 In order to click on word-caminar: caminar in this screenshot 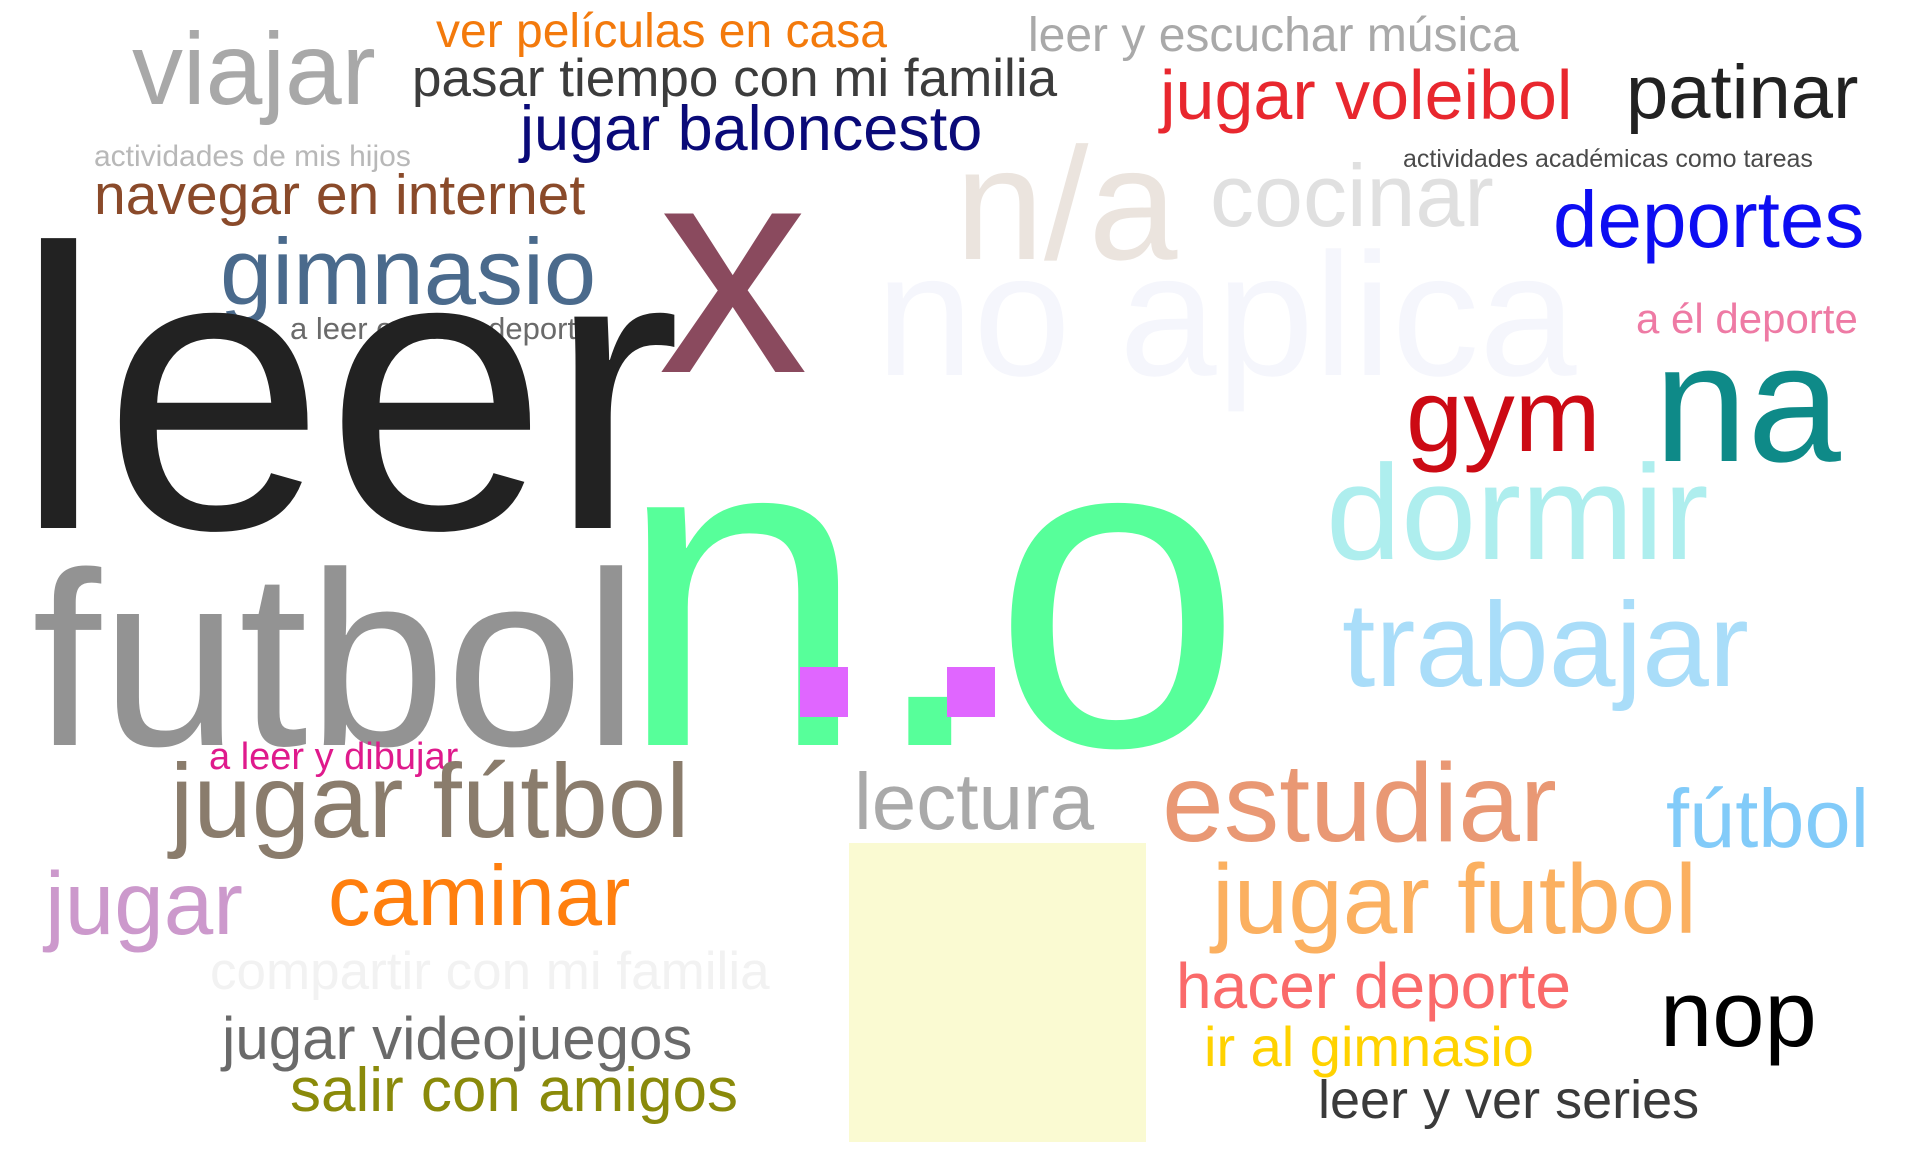, I will do `click(479, 896)`.